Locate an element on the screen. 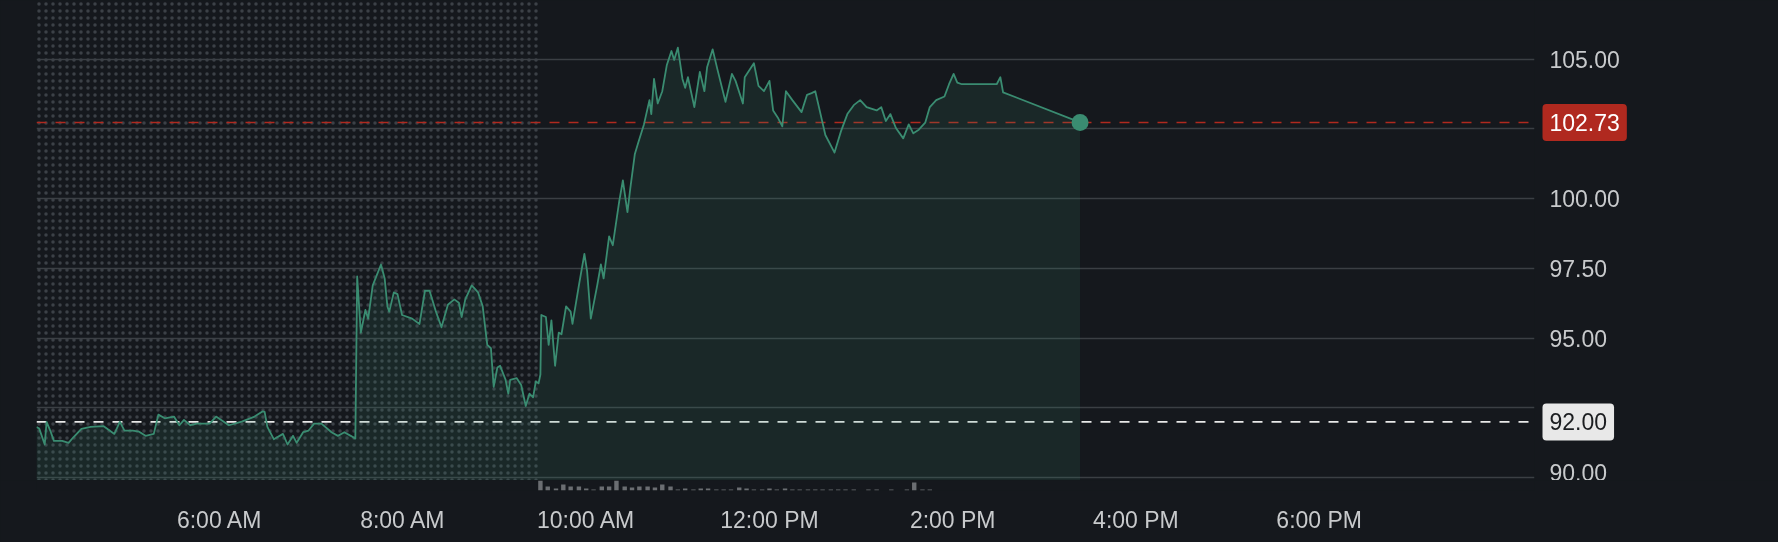  y-tick-label: 90.00 is located at coordinates (1578, 472).